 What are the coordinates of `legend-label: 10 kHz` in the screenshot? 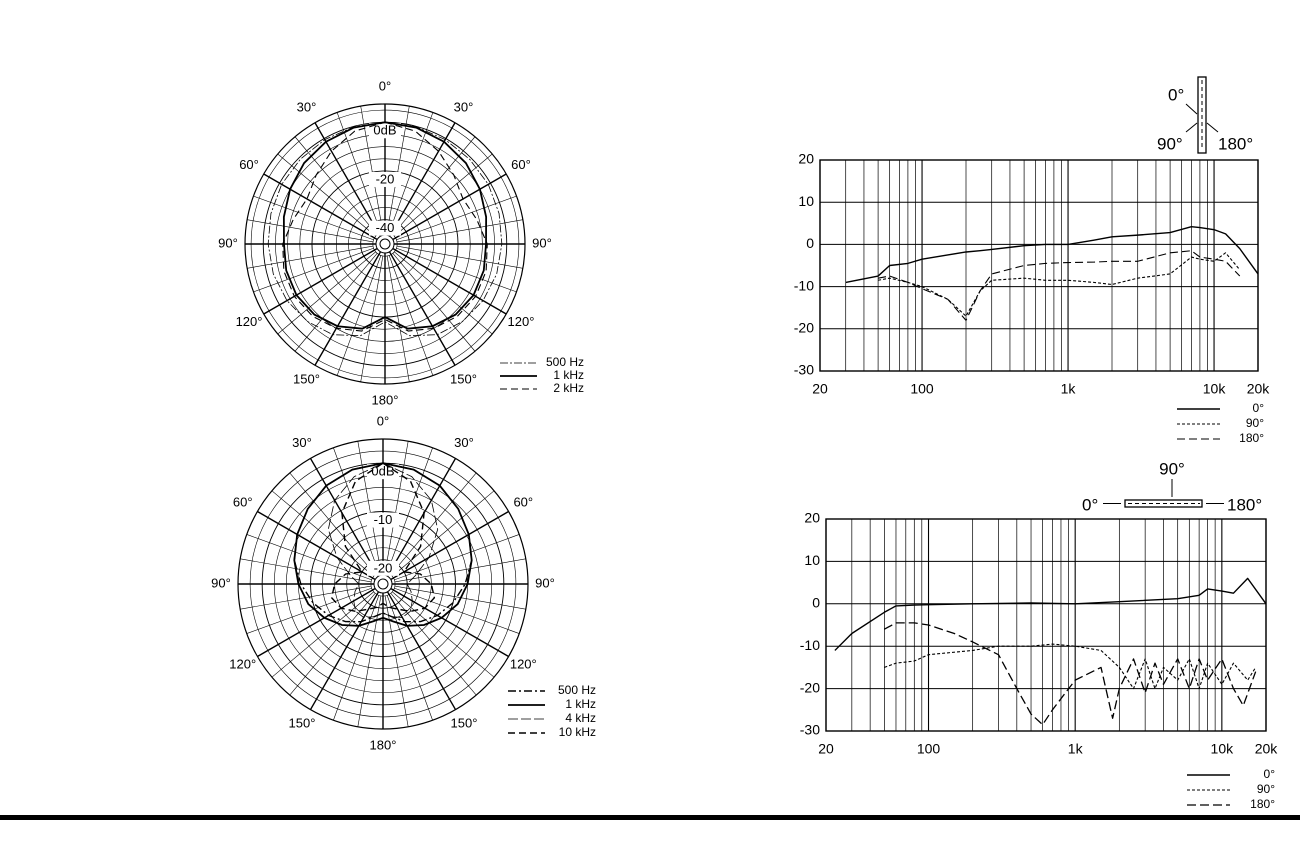 It's located at (577, 732).